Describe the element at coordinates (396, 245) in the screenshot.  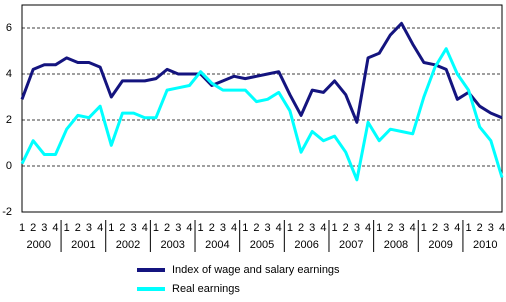
I see `year-label: 2008` at that location.